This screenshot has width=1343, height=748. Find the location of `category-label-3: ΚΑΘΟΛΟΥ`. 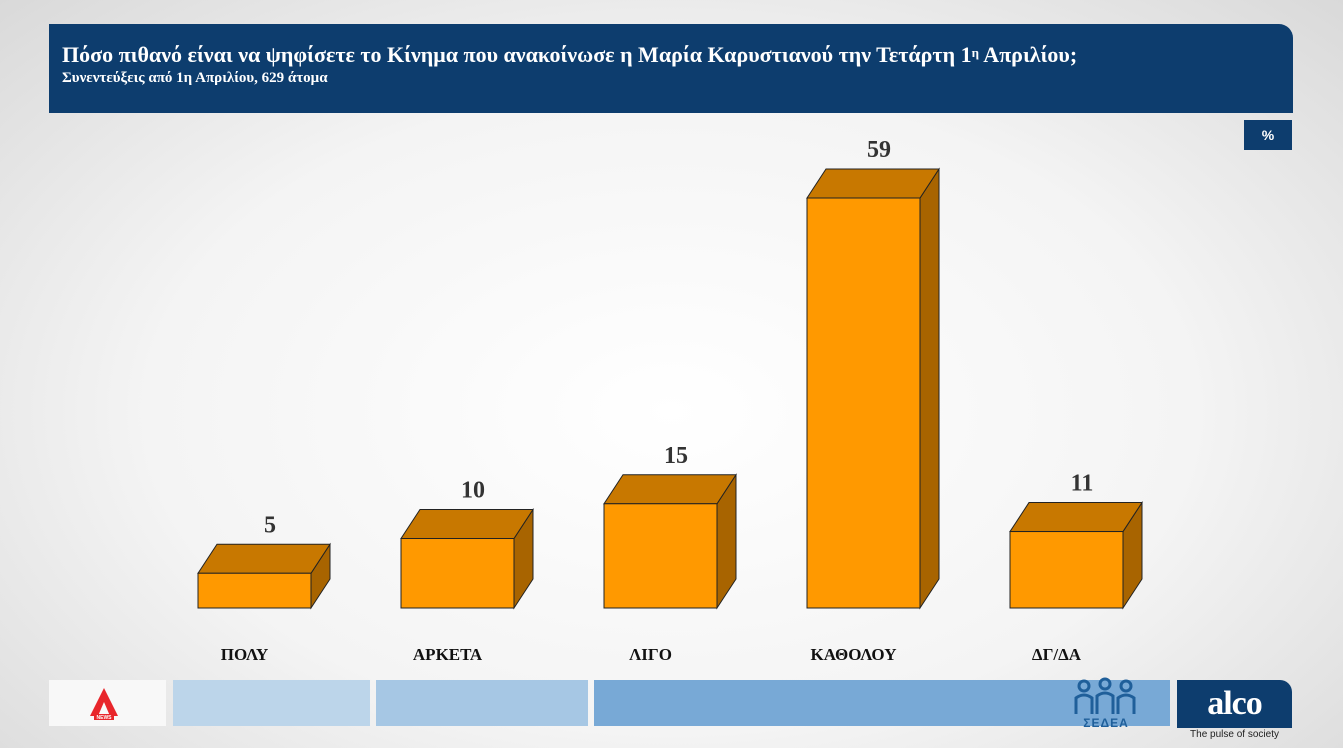

category-label-3: ΚΑΘΟΛΟΥ is located at coordinates (854, 654).